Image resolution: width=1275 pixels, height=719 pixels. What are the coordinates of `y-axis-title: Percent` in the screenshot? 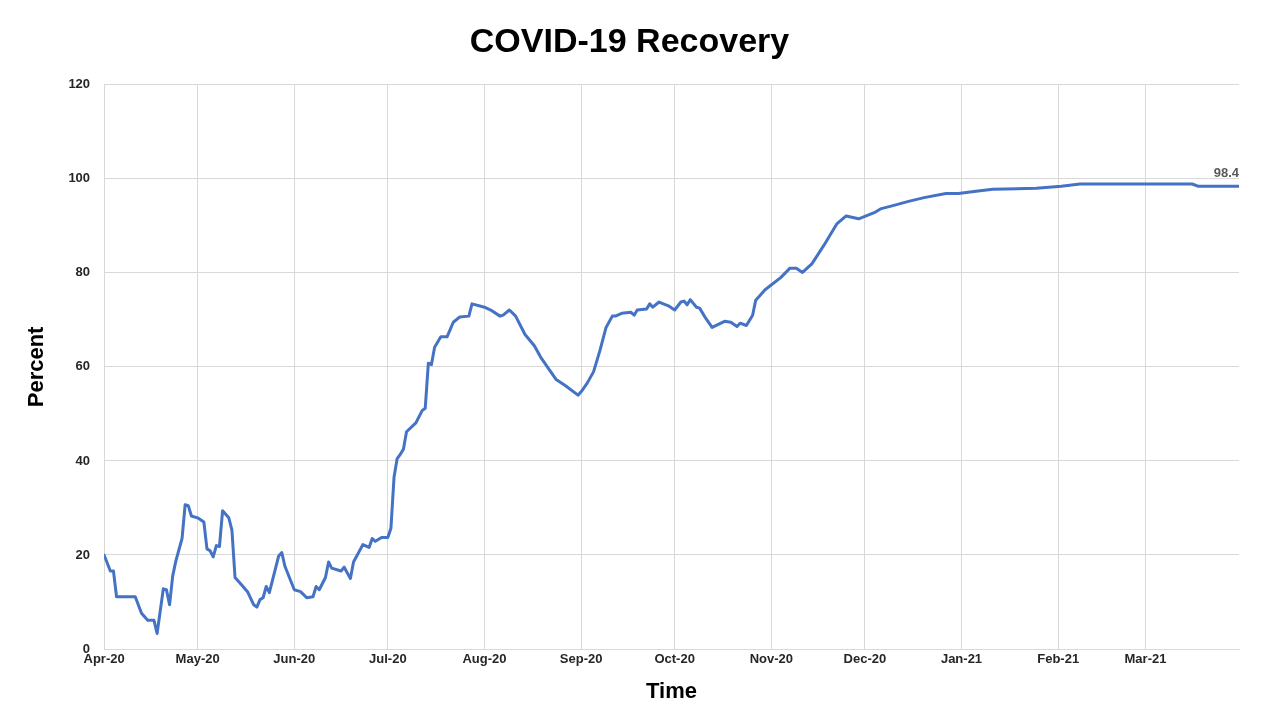 It's located at (36, 366).